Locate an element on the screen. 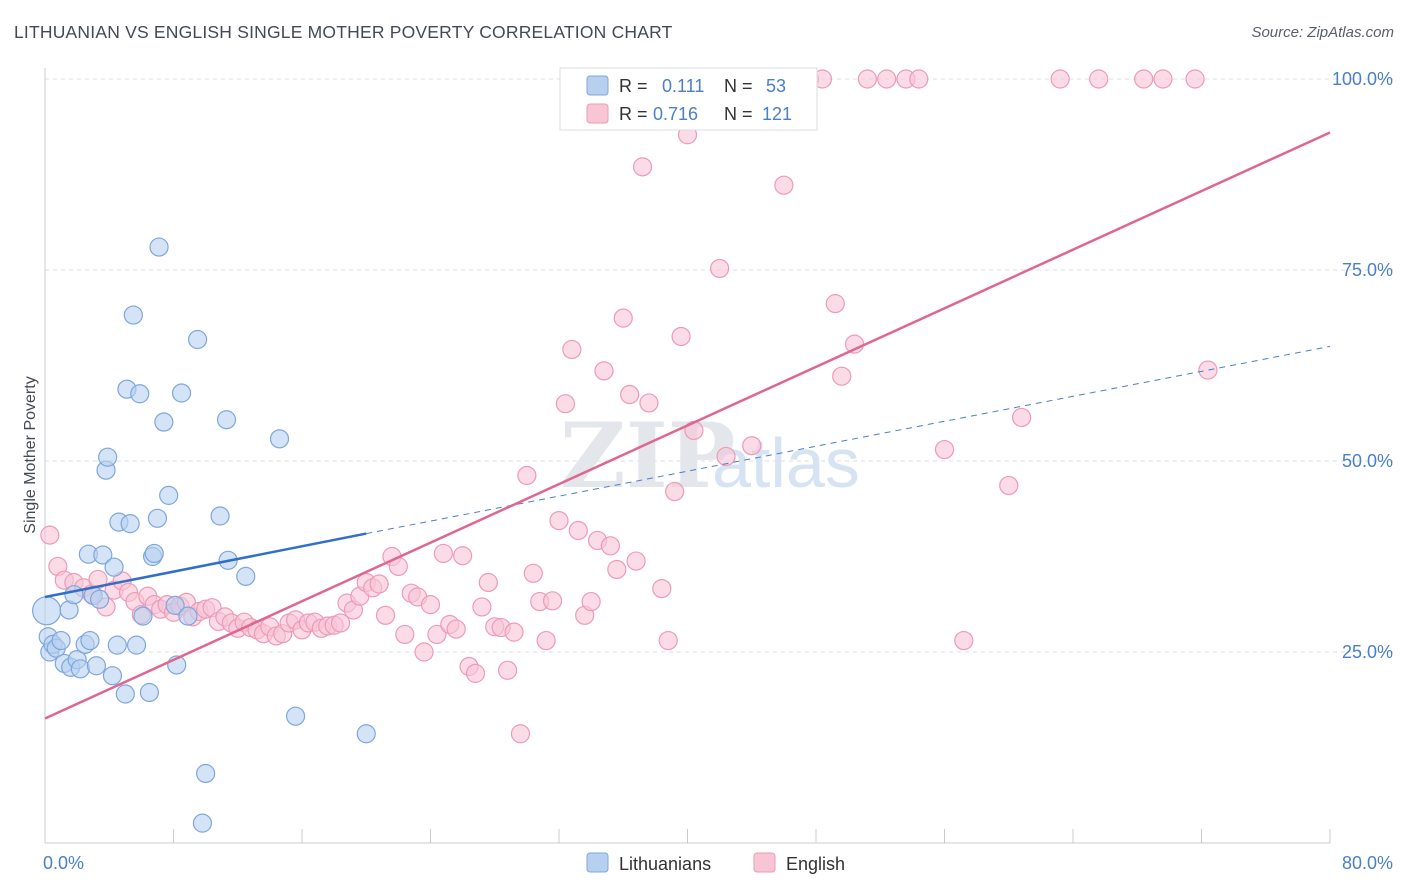 Image resolution: width=1406 pixels, height=892 pixels. watermark-atlas: atlas is located at coordinates (786, 463).